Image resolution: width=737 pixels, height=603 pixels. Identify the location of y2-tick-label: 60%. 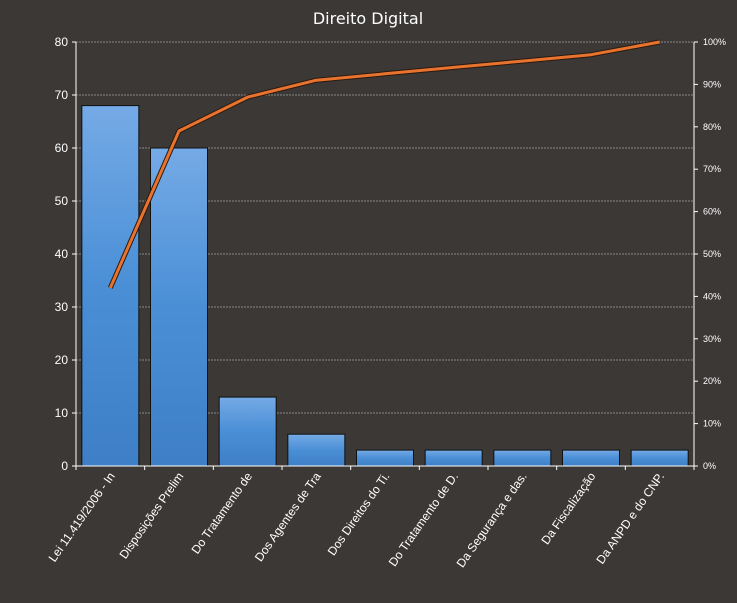
(712, 212).